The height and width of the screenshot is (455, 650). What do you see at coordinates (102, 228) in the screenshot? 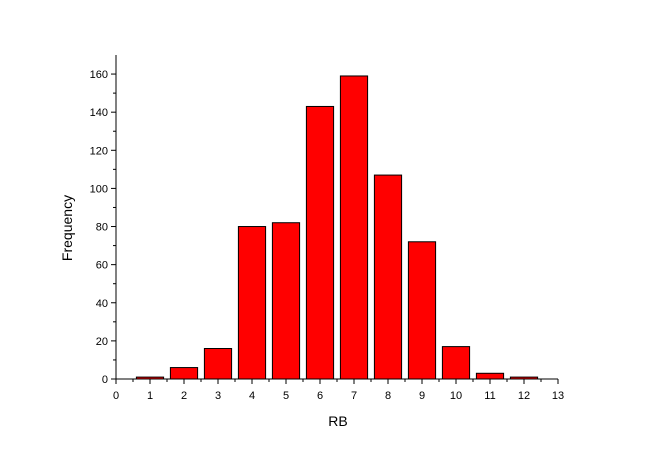
I see `y-tick-label: 80` at bounding box center [102, 228].